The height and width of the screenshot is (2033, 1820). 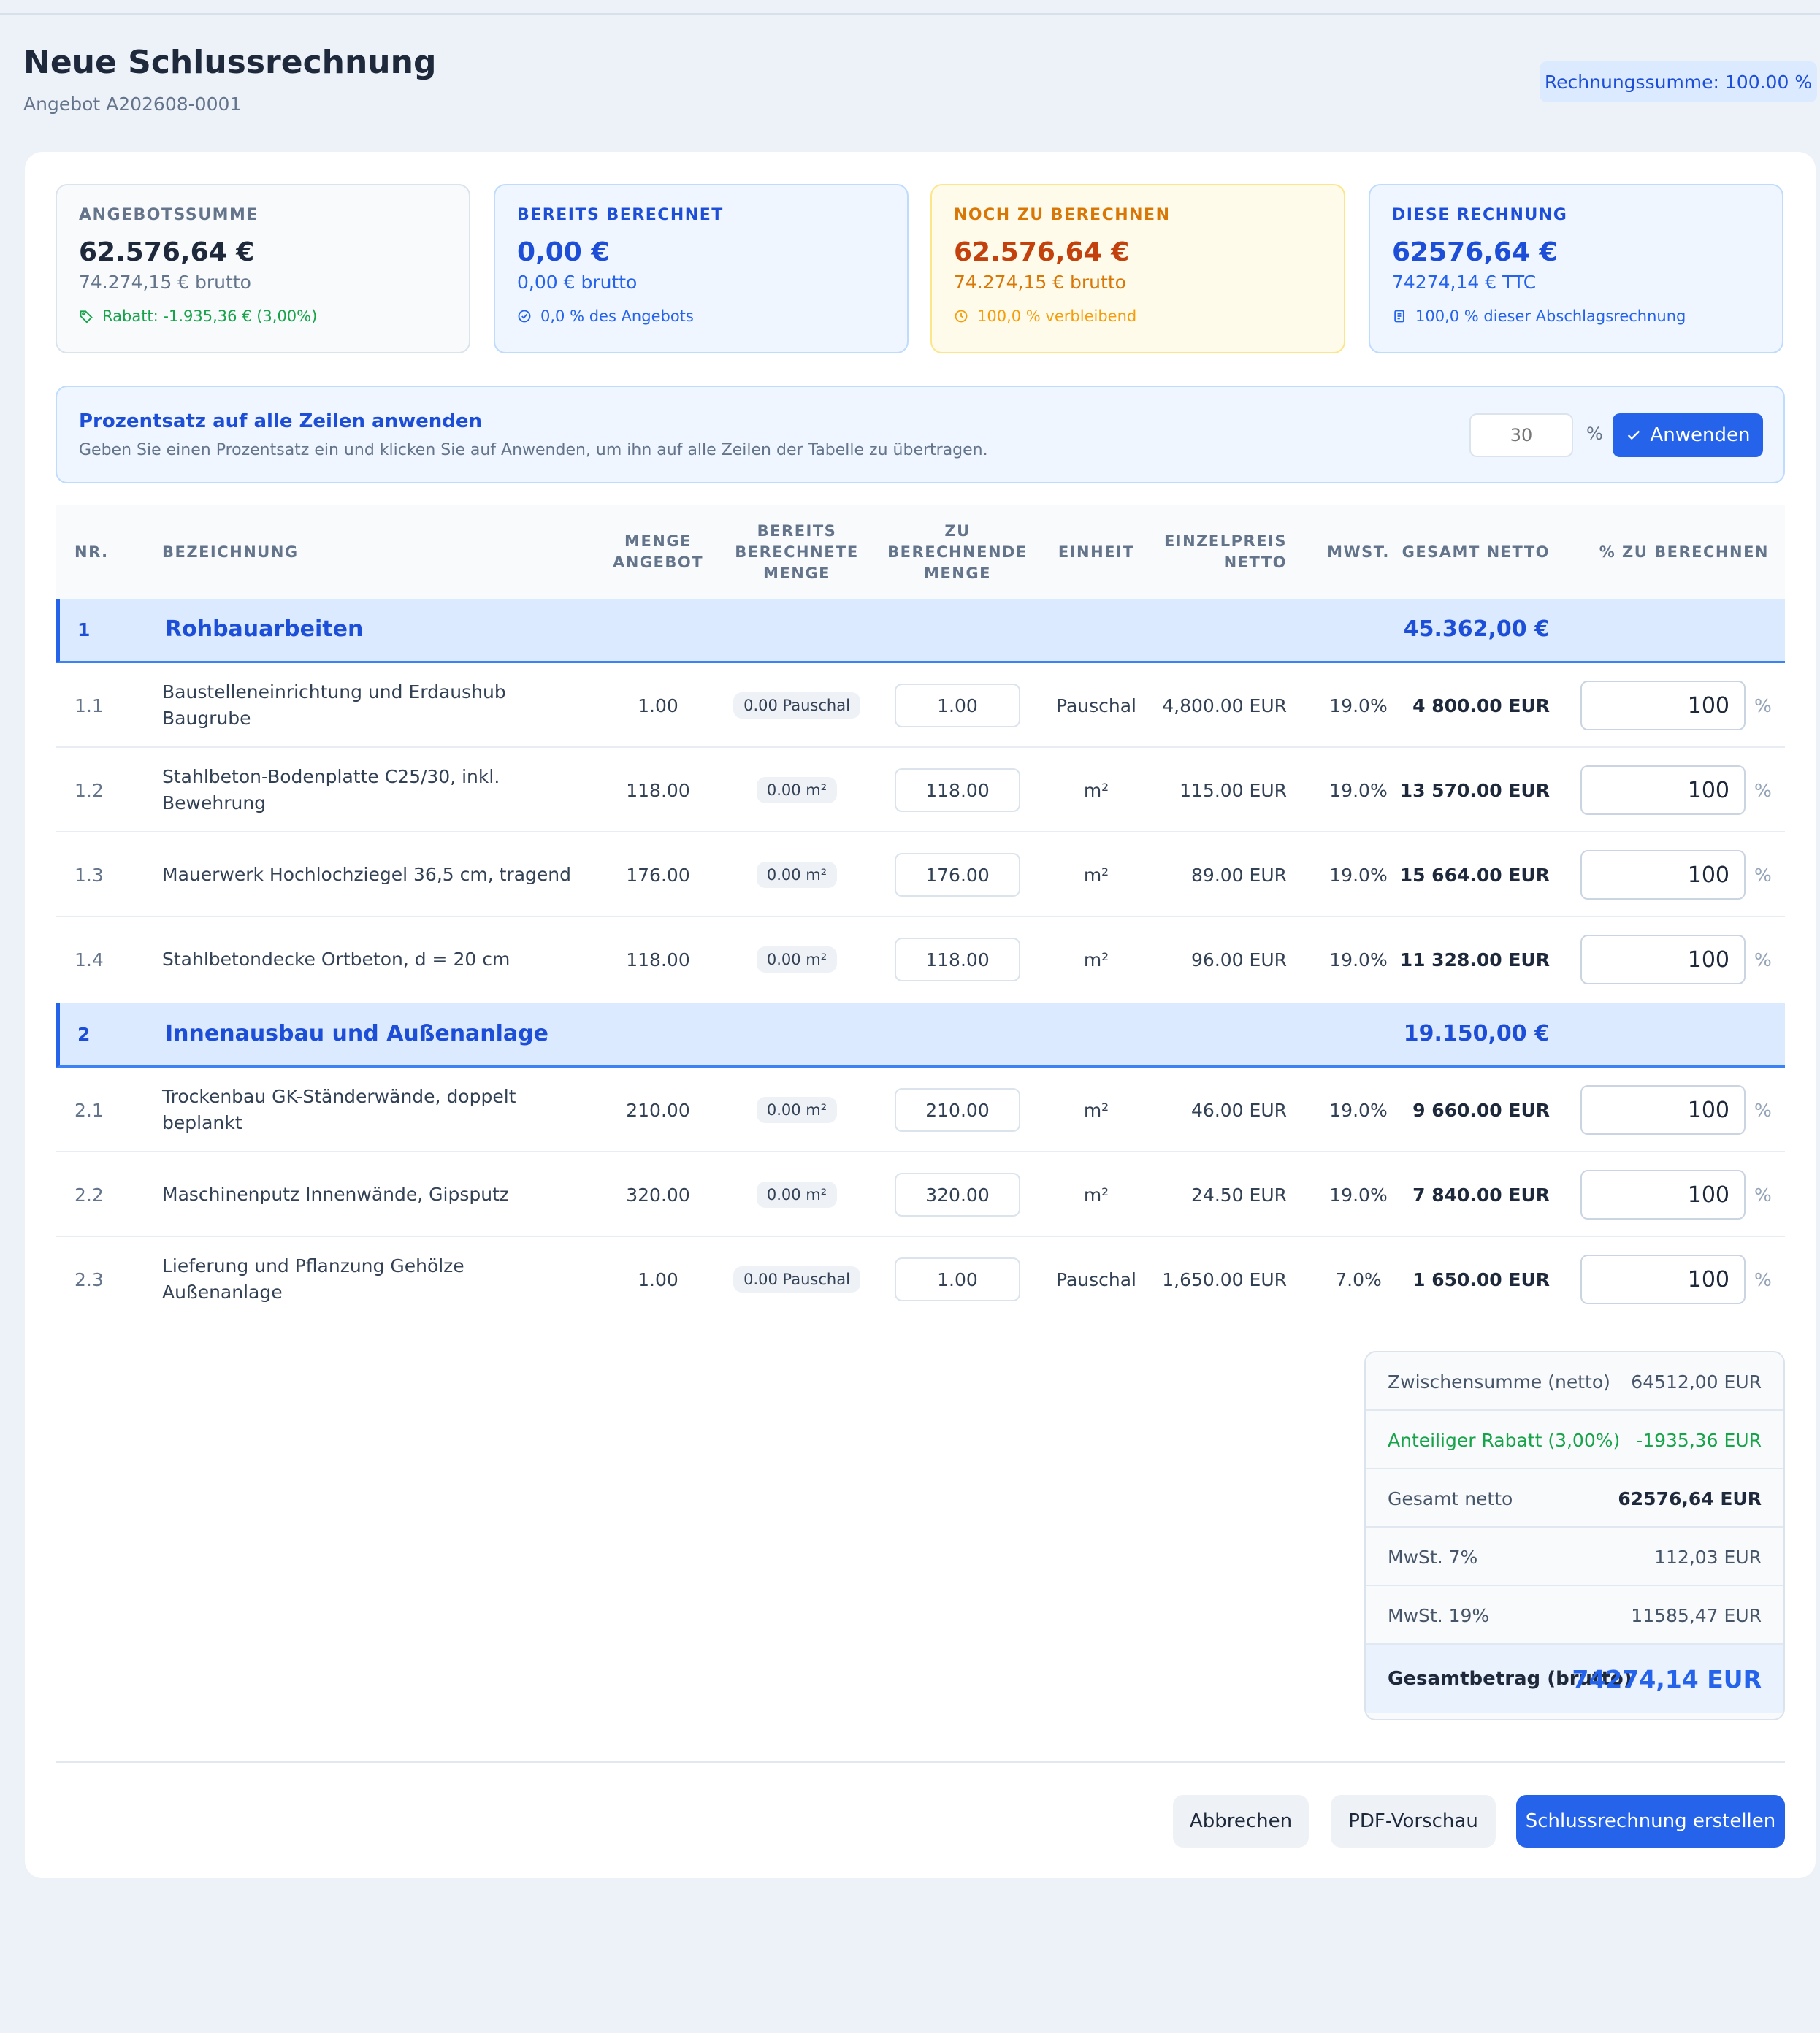 What do you see at coordinates (230, 62) in the screenshot?
I see `page-title: Neue Schlussrechnung` at bounding box center [230, 62].